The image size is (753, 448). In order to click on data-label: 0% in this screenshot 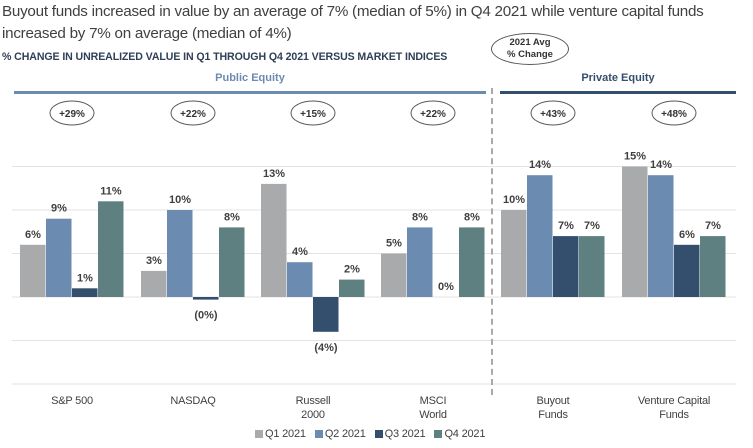, I will do `click(446, 287)`.